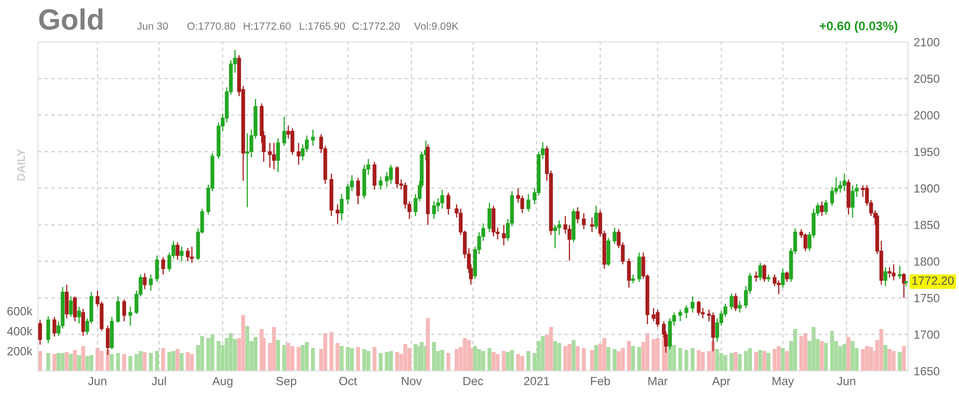 The image size is (959, 402). Describe the element at coordinates (159, 381) in the screenshot. I see `x-tick-label: Jul` at that location.